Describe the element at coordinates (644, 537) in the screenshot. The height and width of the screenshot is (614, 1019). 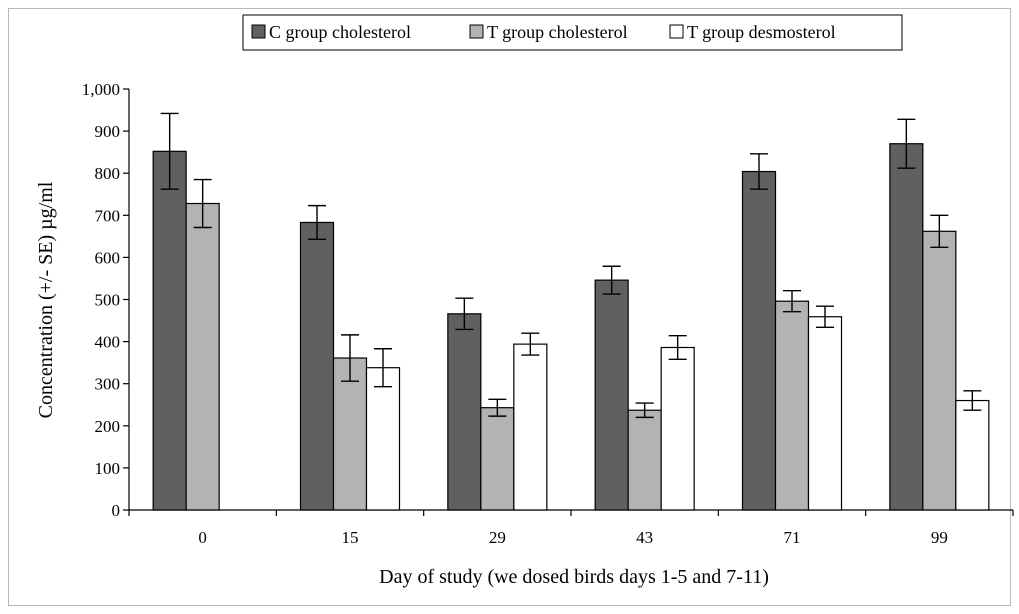
I see `x-tick-label: 43` at that location.